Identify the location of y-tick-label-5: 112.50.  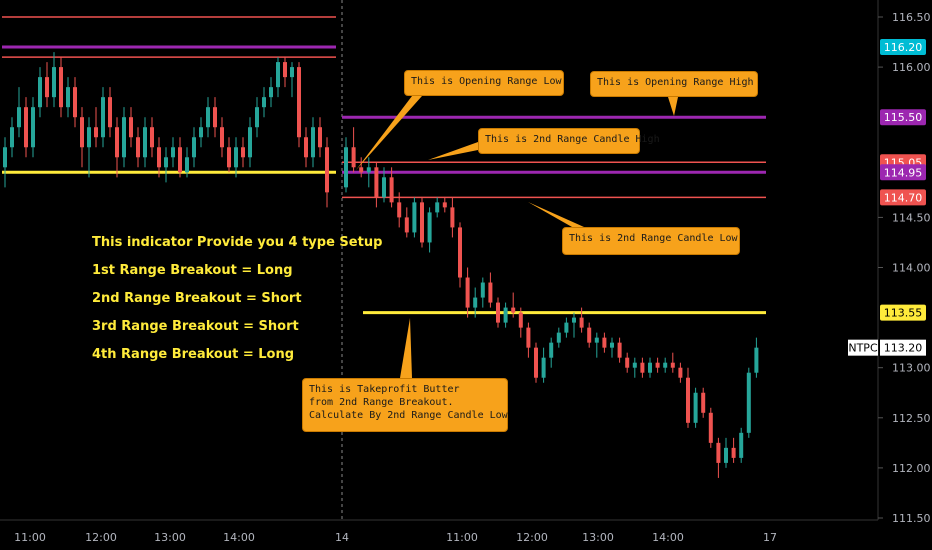
(911, 418).